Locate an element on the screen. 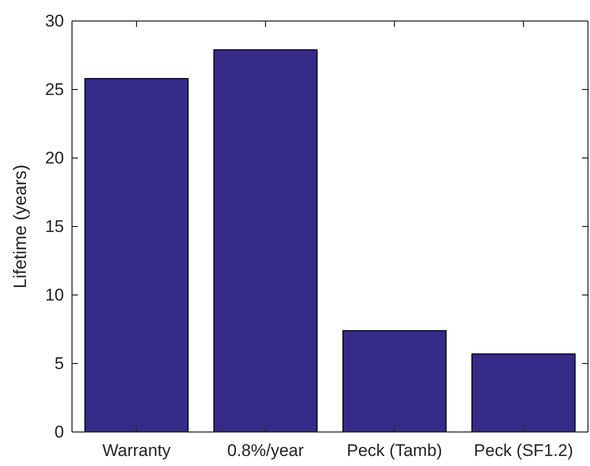 The image size is (590, 466). y-tick-label: 25 is located at coordinates (54, 89).